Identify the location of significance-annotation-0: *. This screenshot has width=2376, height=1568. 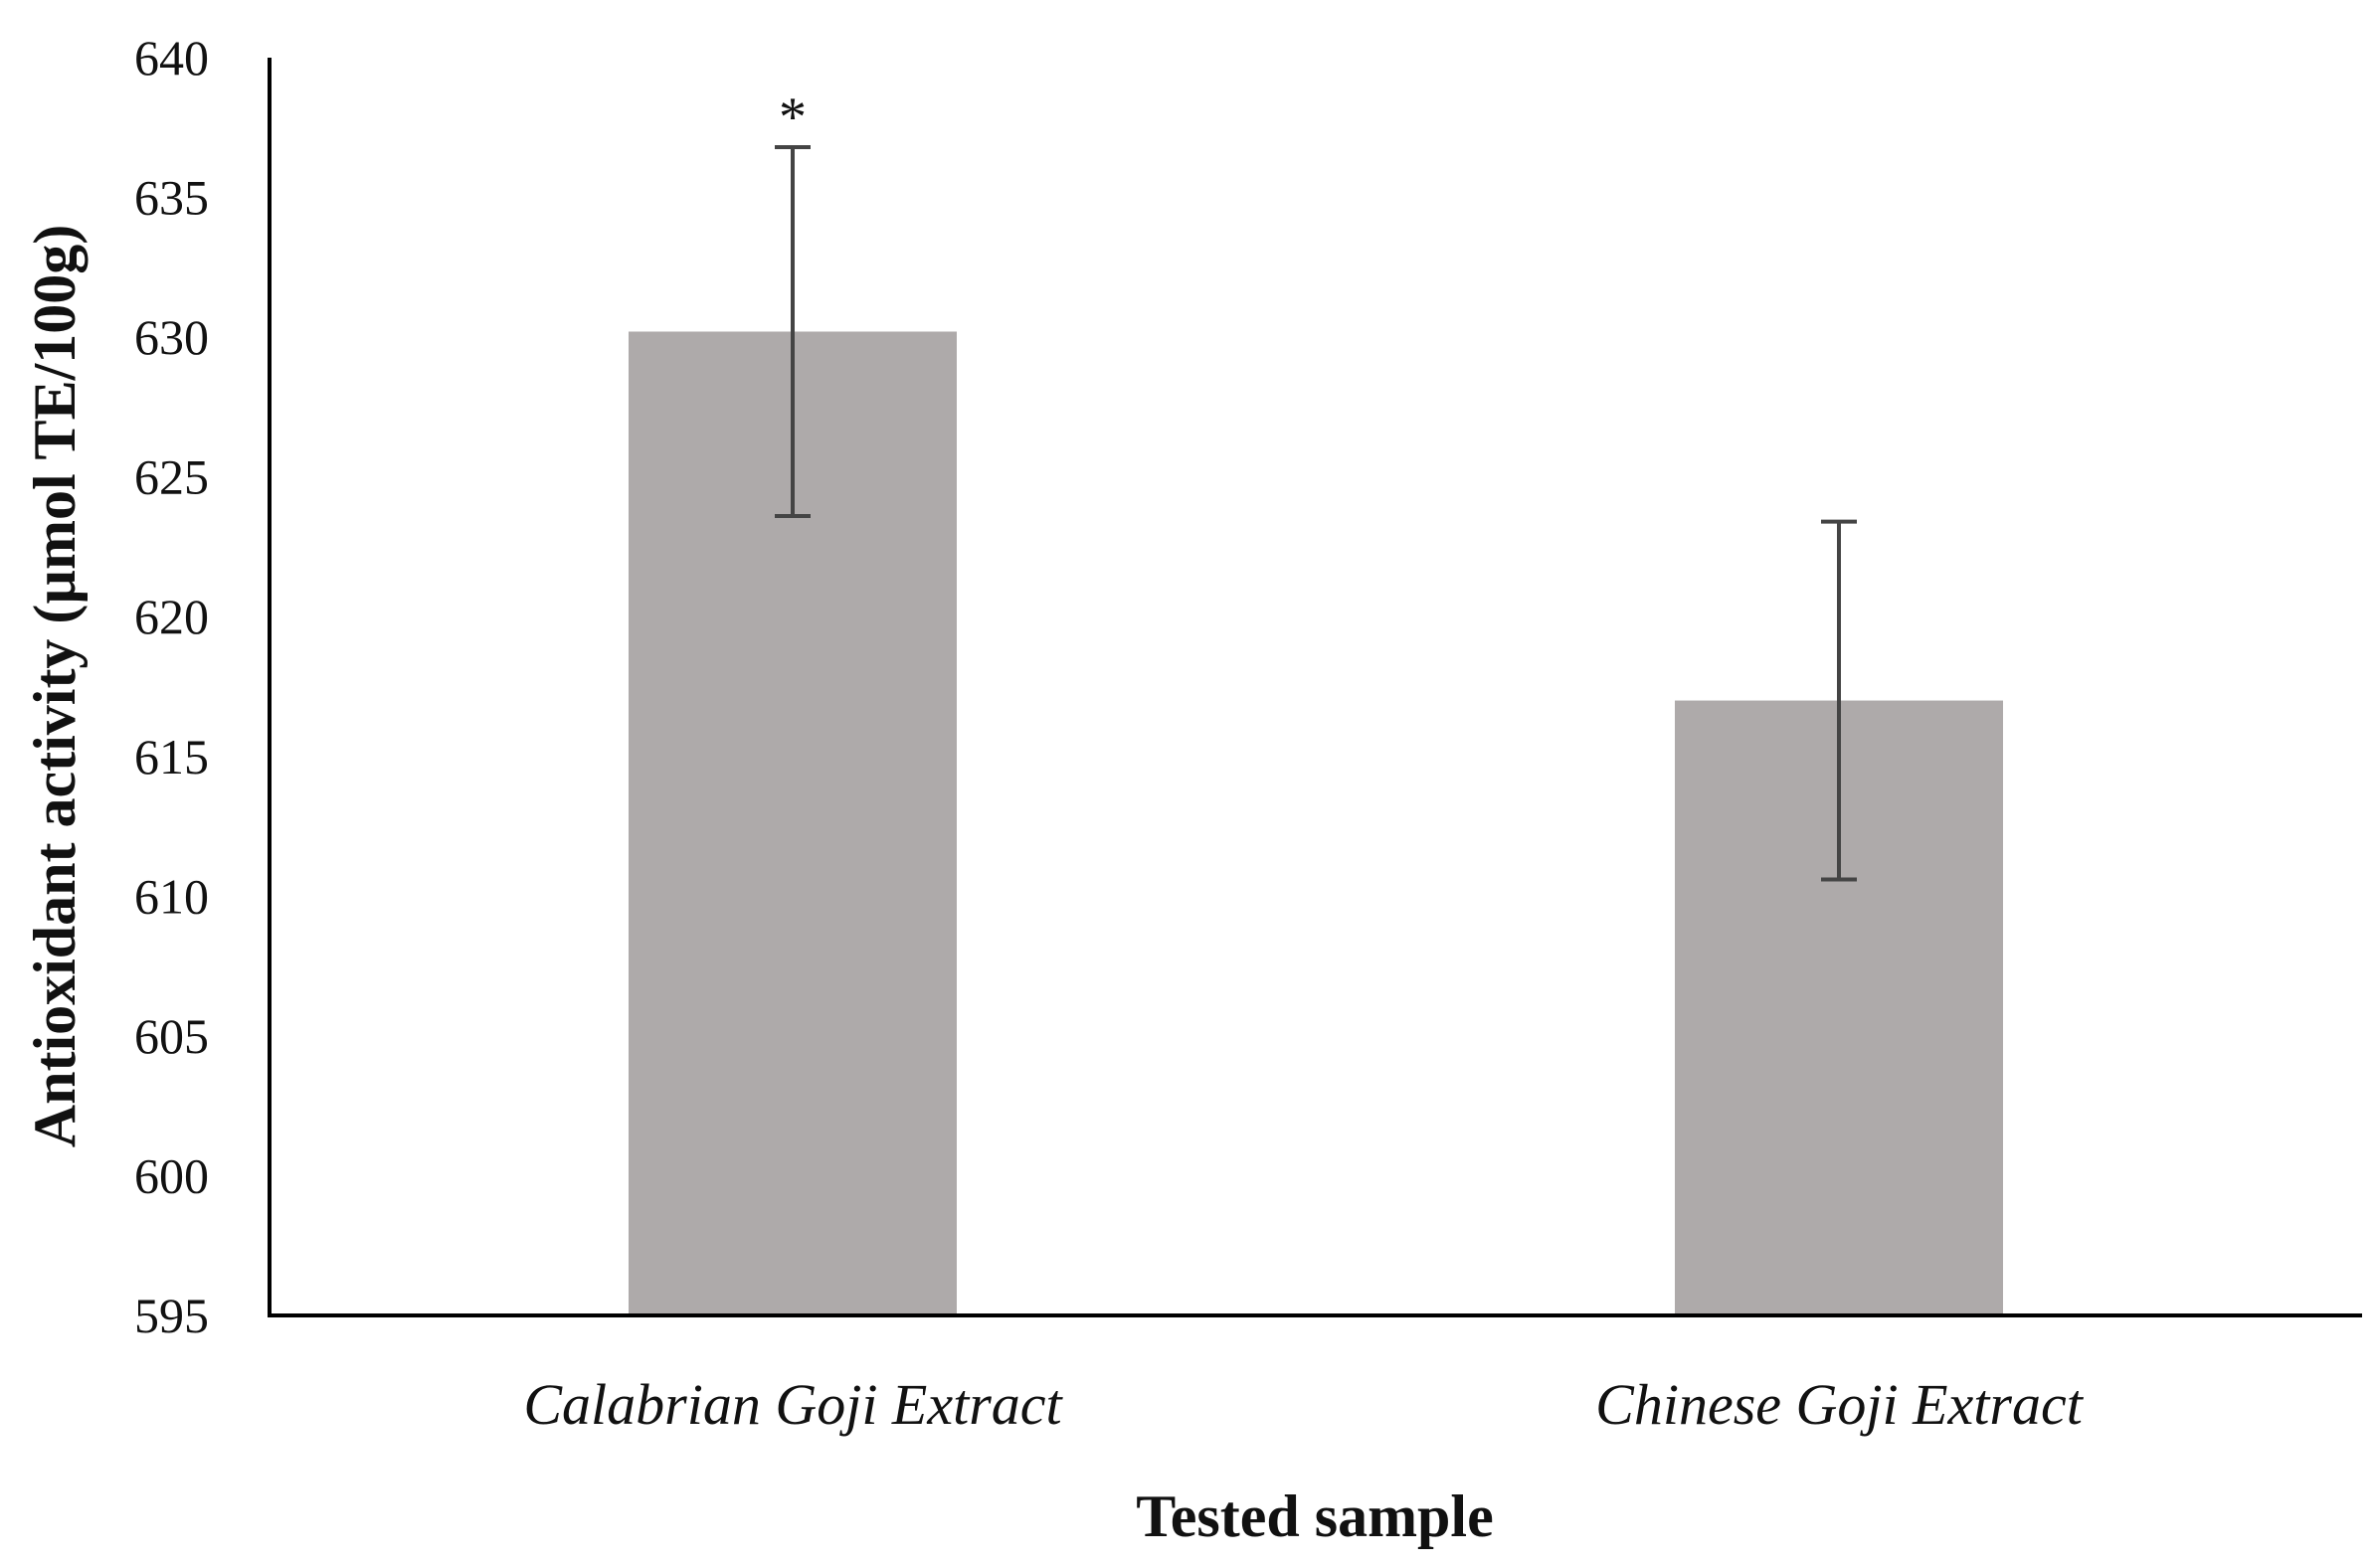
(793, 117).